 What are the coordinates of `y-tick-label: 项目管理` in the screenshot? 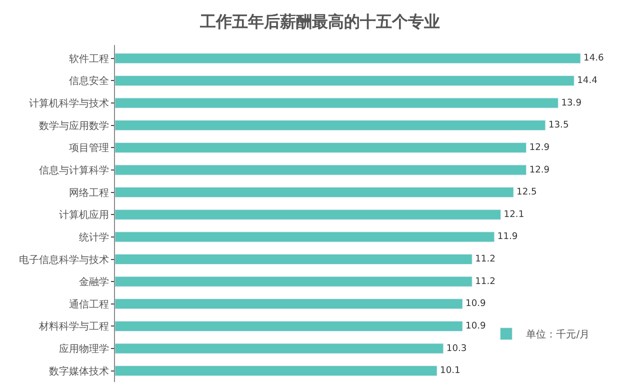 It's located at (89, 148).